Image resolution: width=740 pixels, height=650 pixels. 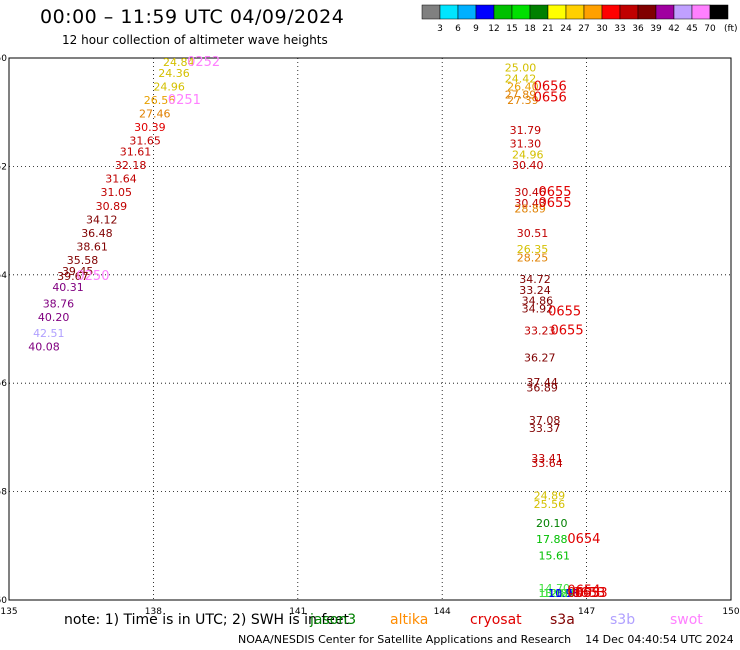 I want to click on y-tick-label: -54, so click(x=3, y=276).